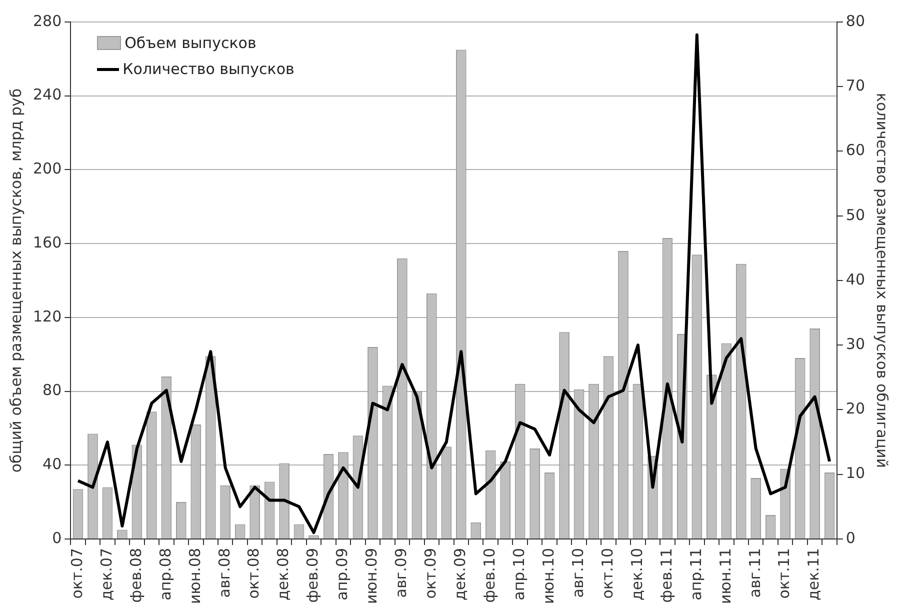 The width and height of the screenshot is (898, 611). I want to click on x-tick-label: окт.08, so click(253, 573).